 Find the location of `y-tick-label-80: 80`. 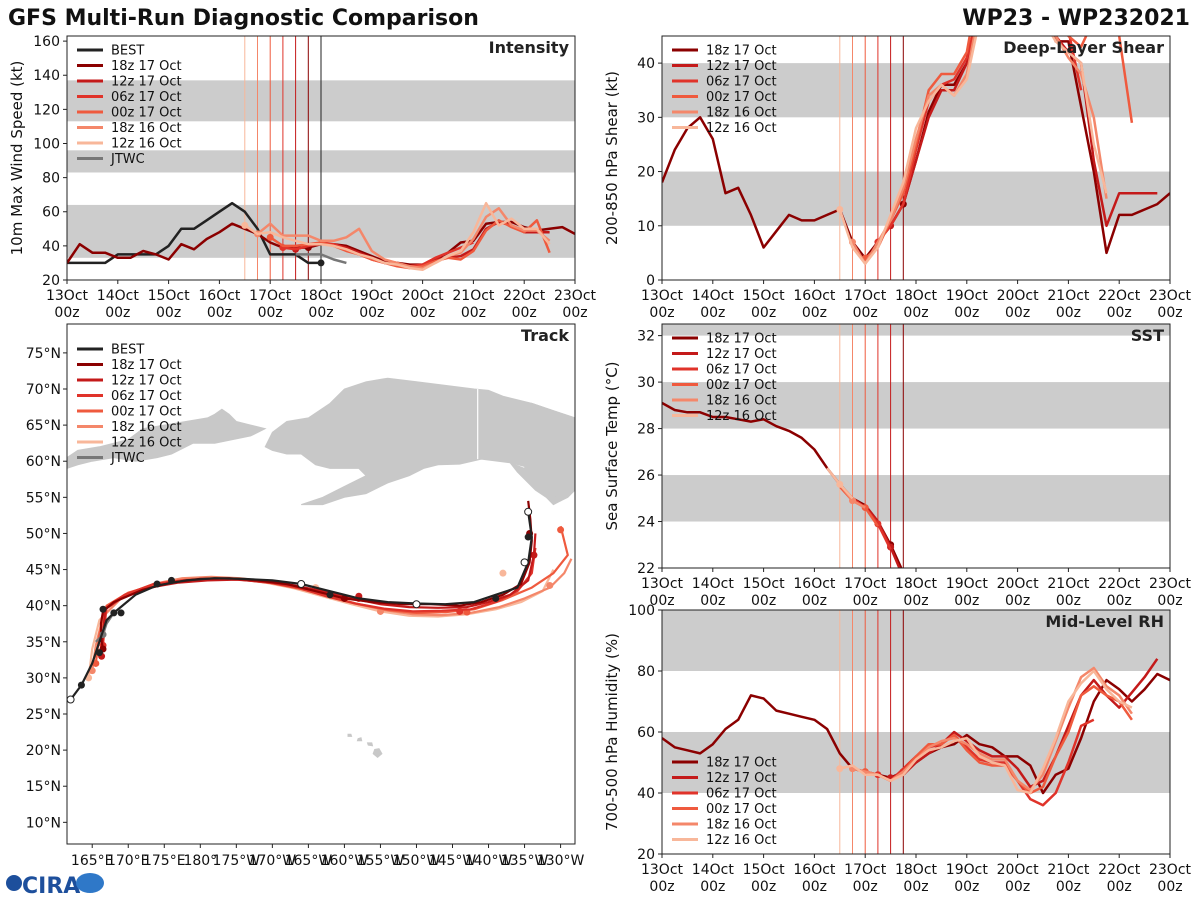

y-tick-label-80: 80 is located at coordinates (646, 672).